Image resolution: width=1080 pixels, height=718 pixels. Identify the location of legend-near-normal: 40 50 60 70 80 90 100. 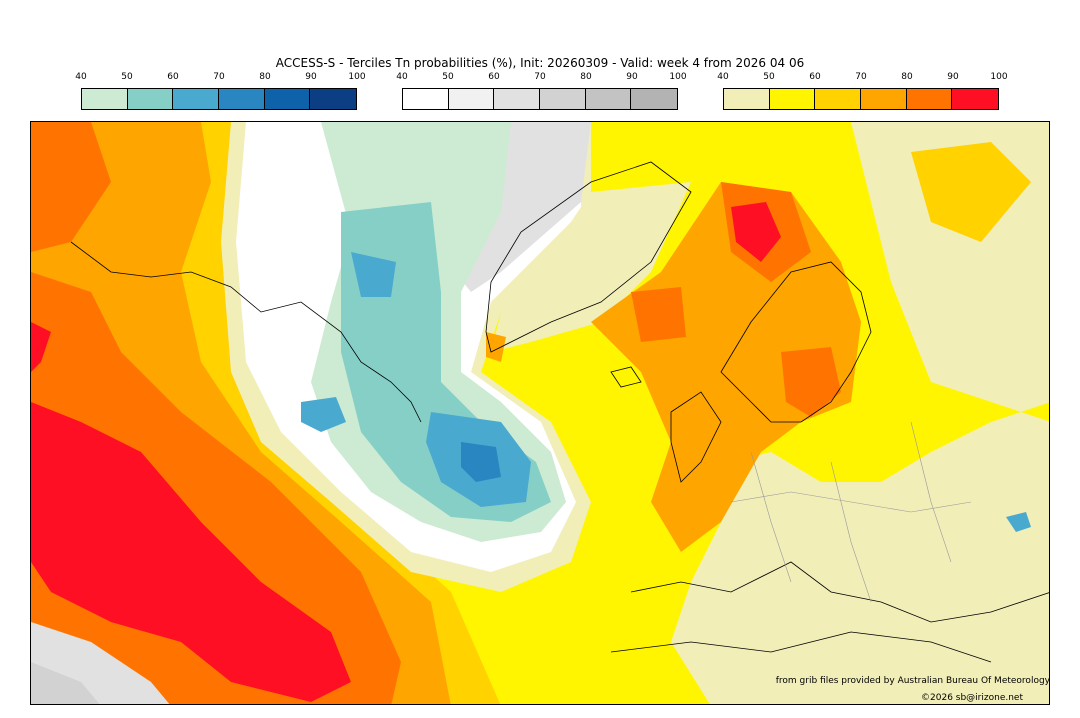
(541, 92).